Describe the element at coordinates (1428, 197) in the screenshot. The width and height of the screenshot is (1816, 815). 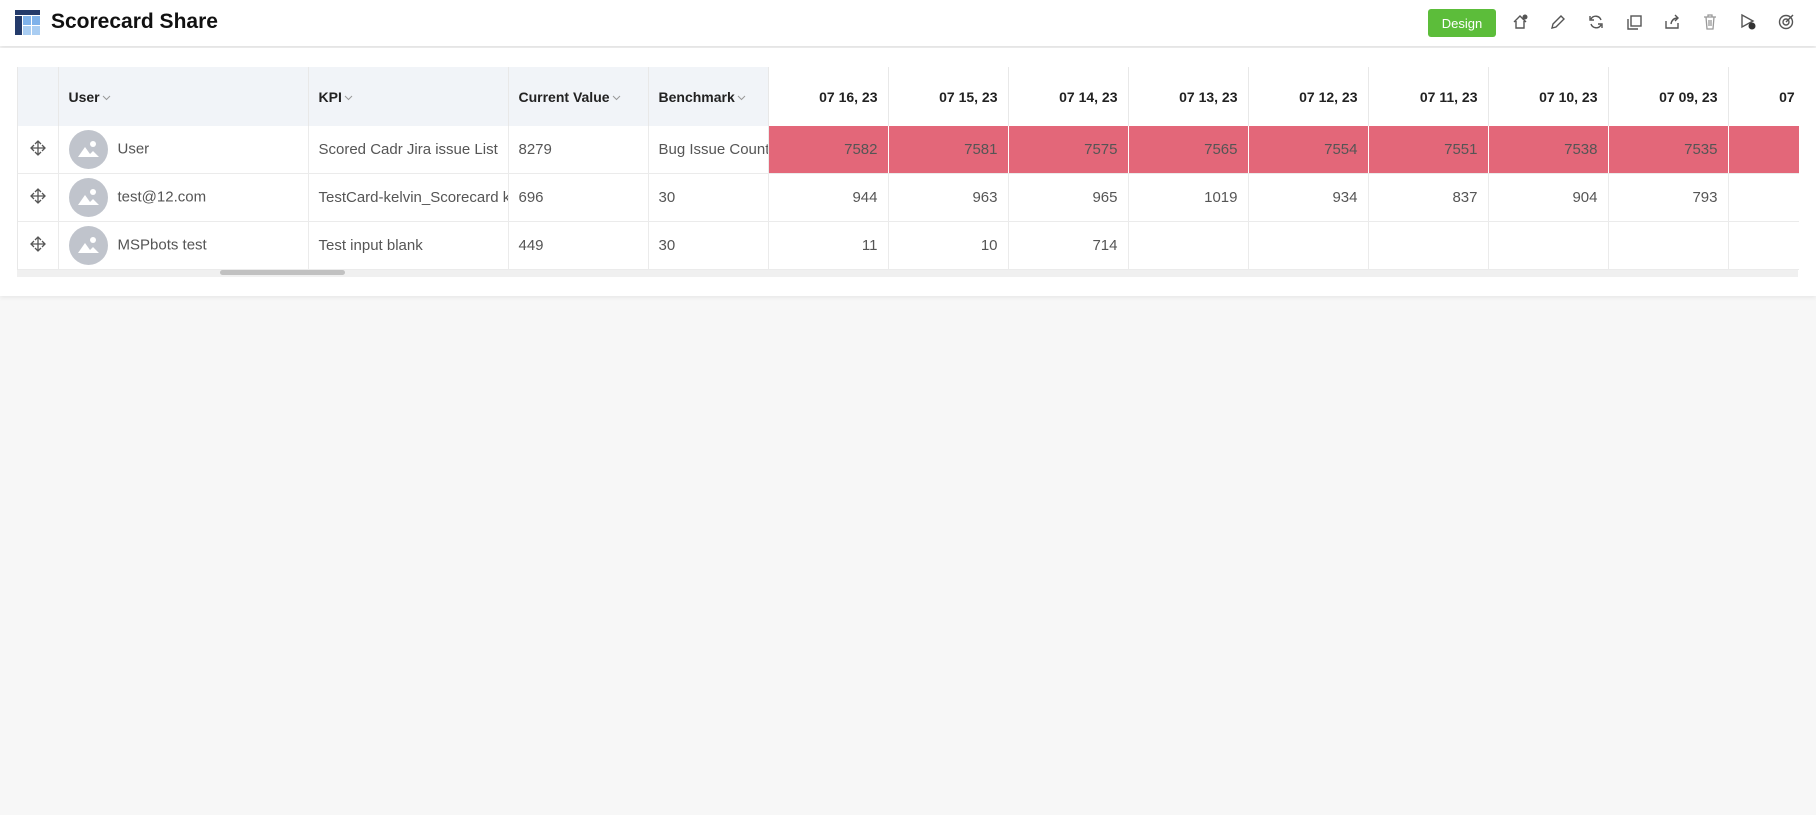
I see `table-cell: 837` at that location.